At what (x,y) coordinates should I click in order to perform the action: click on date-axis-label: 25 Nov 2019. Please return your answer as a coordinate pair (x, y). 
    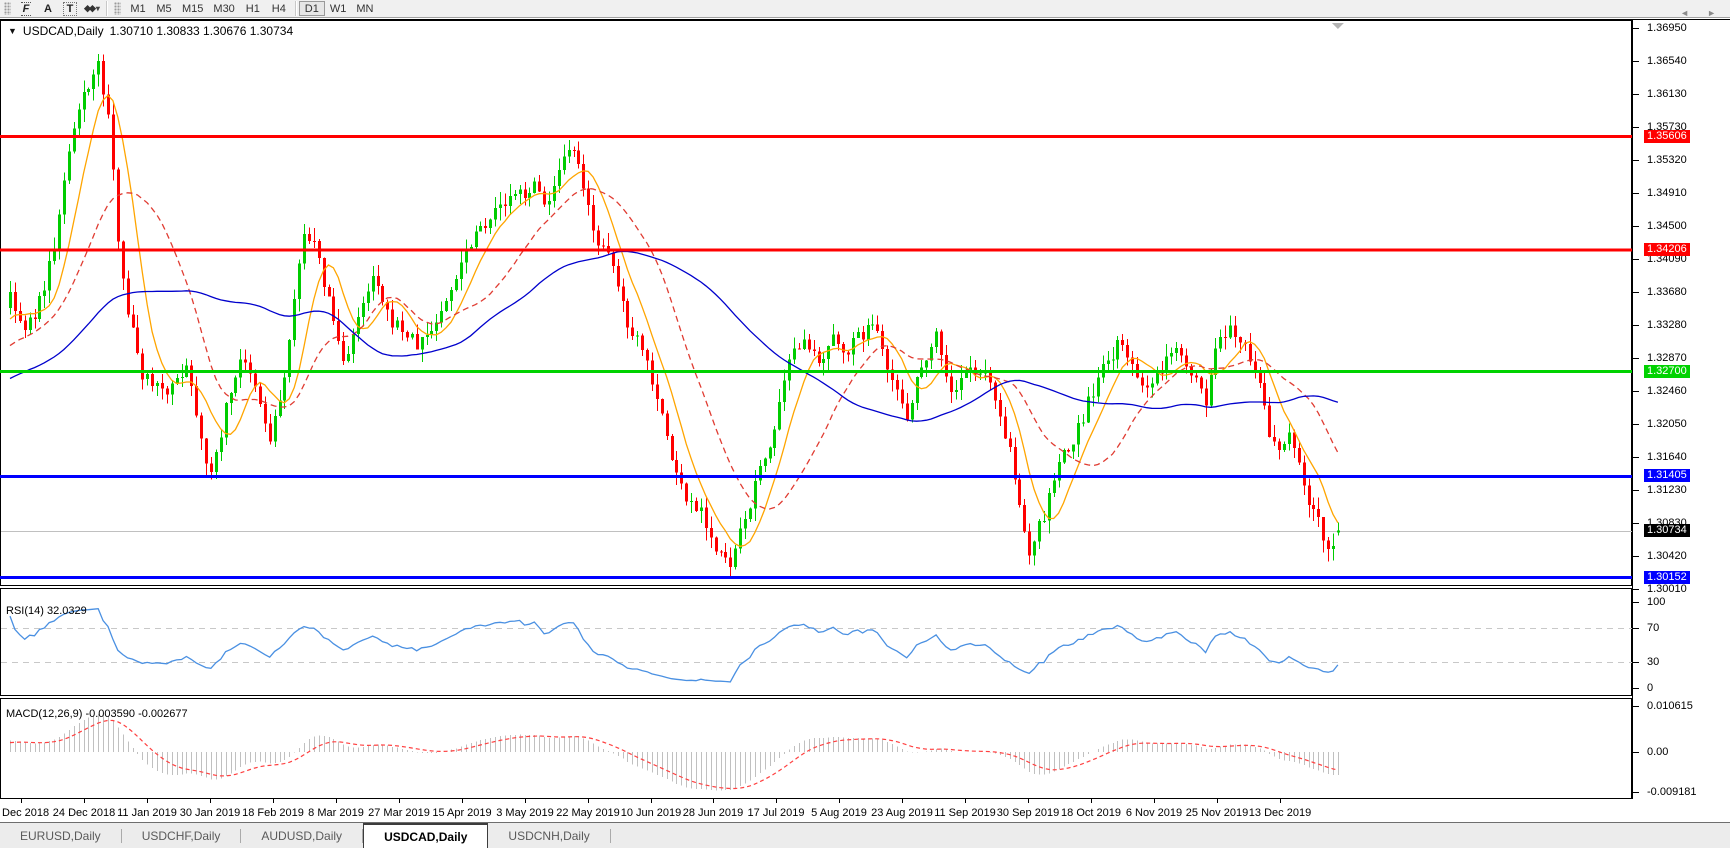
    Looking at the image, I should click on (1217, 813).